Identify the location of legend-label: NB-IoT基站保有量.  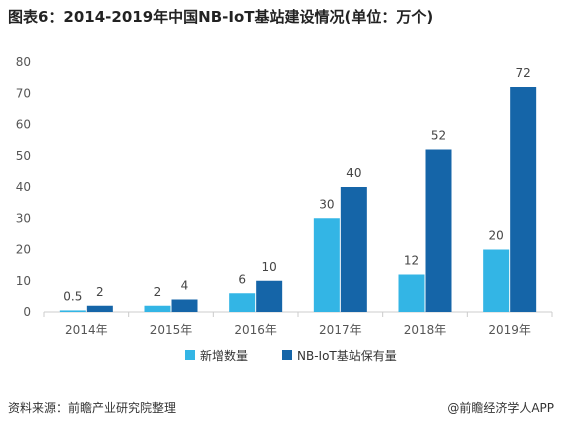
(347, 356).